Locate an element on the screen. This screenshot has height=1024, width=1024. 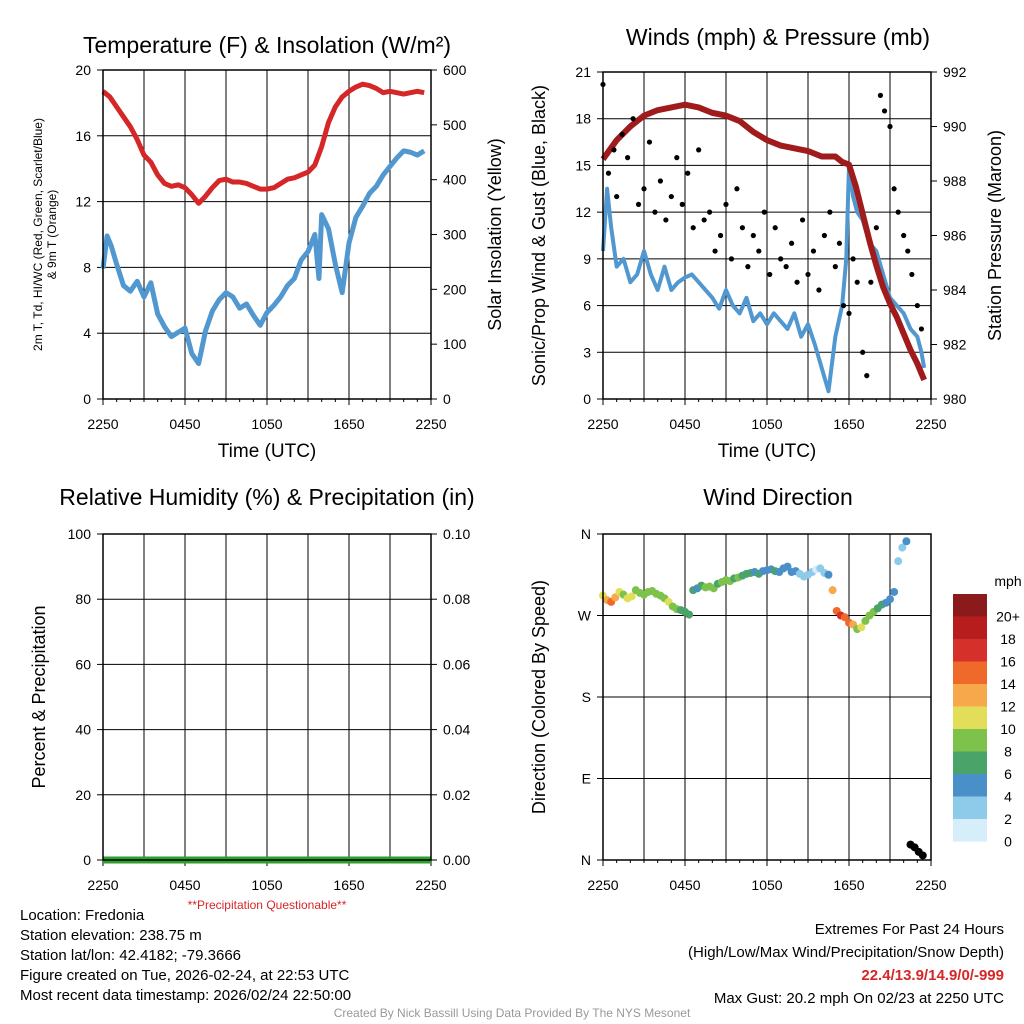
y-tick-label: N is located at coordinates (586, 860).